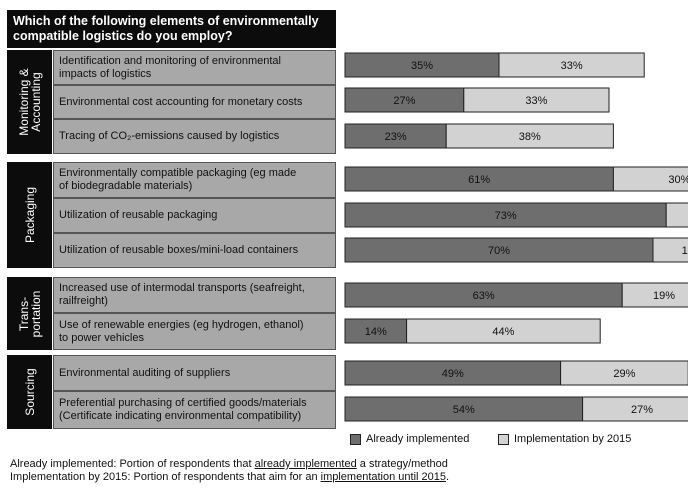  Describe the element at coordinates (126, 186) in the screenshot. I see `row-label-line2: of biodegradable materials)` at that location.